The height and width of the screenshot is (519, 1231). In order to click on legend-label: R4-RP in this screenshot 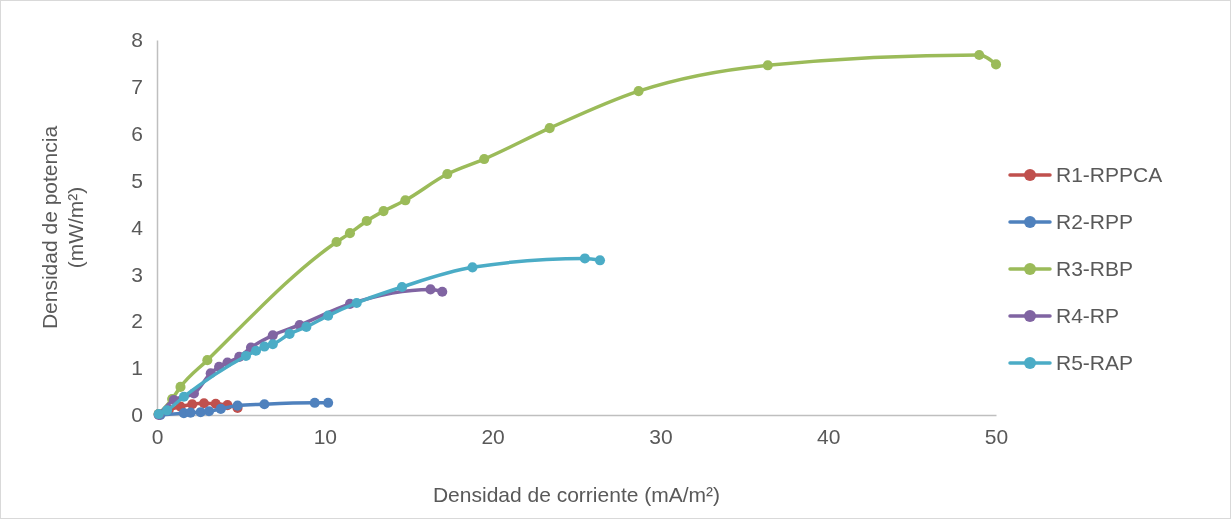, I will do `click(1088, 315)`.